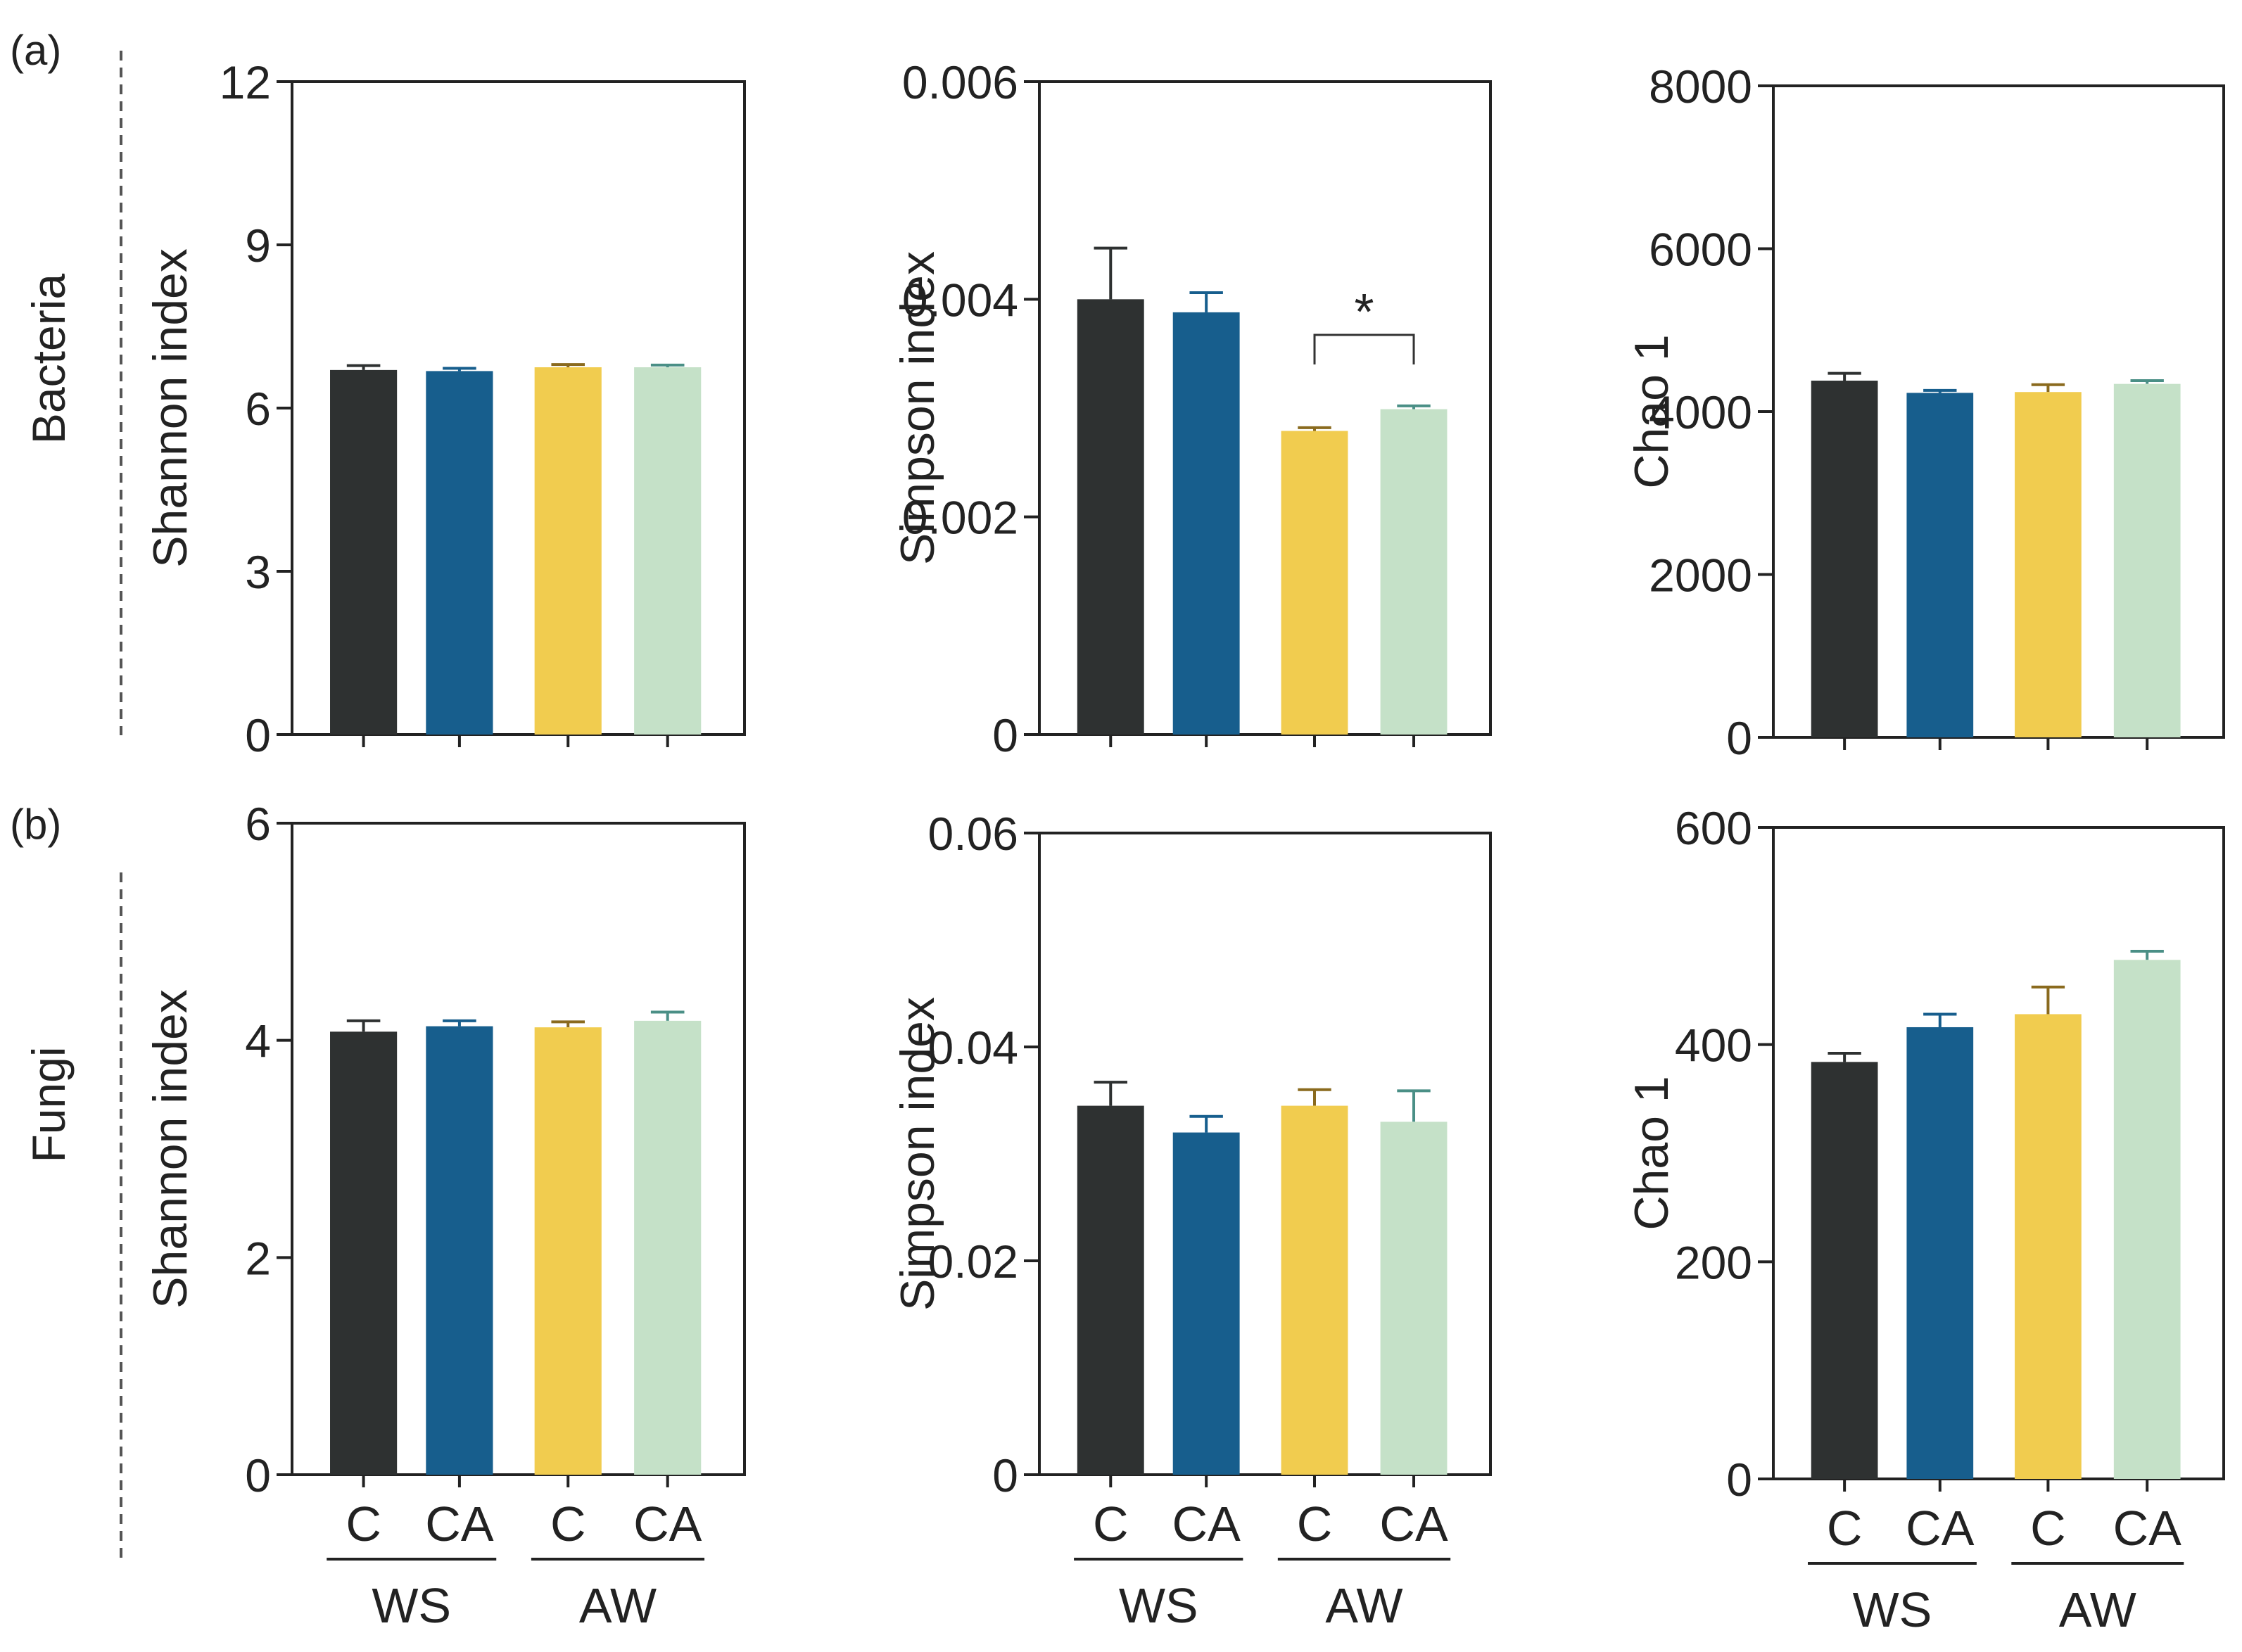 The height and width of the screenshot is (1652, 2242). I want to click on y-tick-label: 200, so click(1713, 1262).